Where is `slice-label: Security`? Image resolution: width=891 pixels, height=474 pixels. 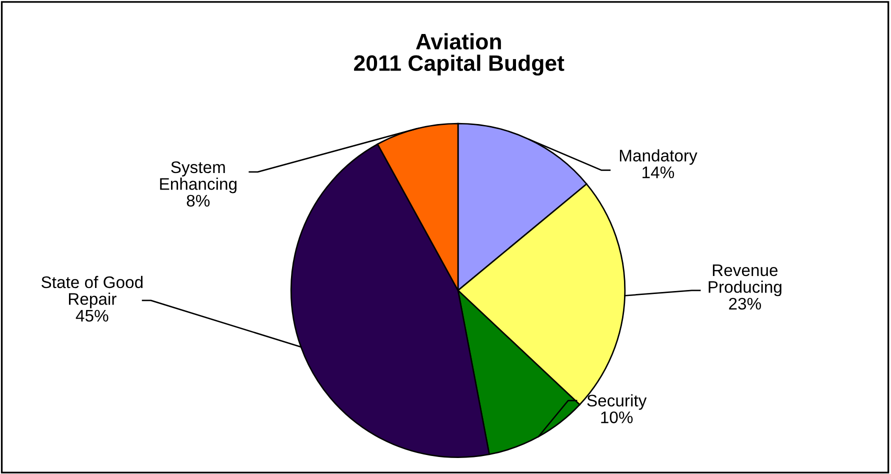
slice-label: Security is located at coordinates (617, 402).